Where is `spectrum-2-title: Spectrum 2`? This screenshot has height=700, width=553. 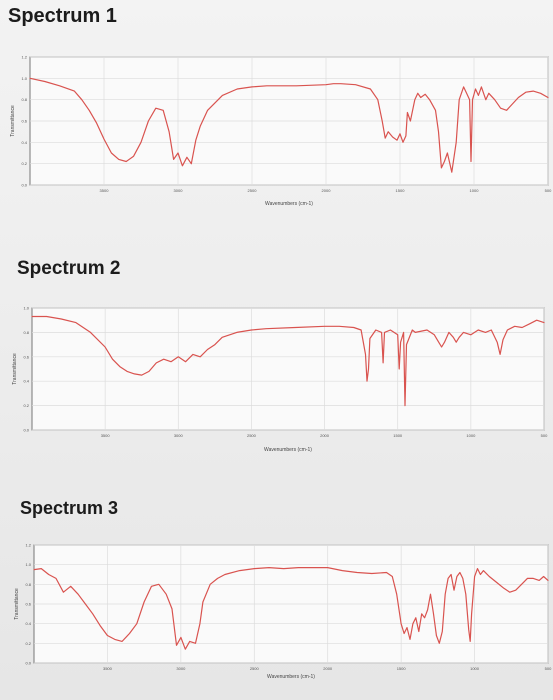 spectrum-2-title: Spectrum 2 is located at coordinates (69, 268).